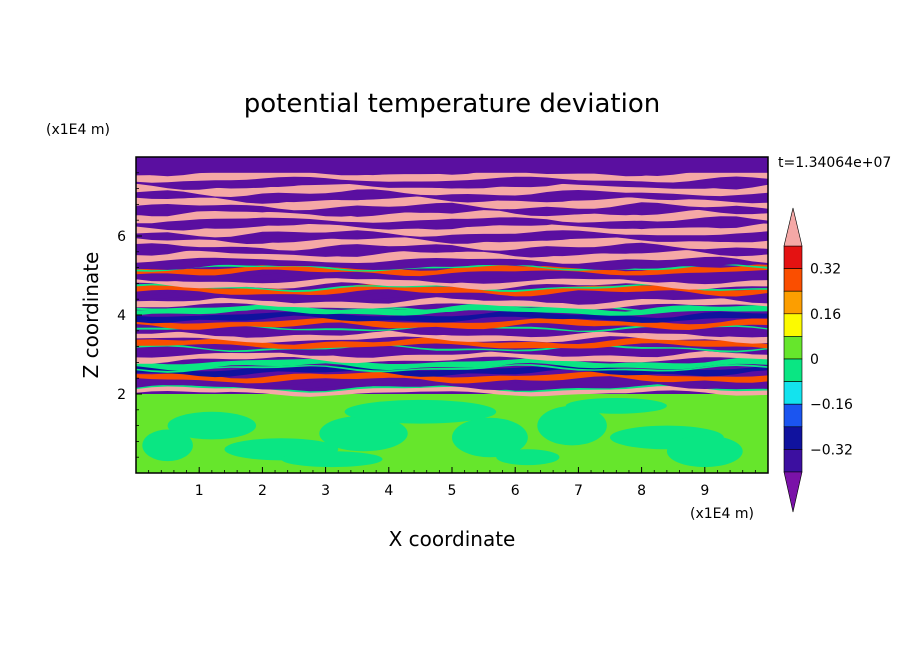  Describe the element at coordinates (91, 315) in the screenshot. I see `y-axis-title: Z coordinate` at that location.